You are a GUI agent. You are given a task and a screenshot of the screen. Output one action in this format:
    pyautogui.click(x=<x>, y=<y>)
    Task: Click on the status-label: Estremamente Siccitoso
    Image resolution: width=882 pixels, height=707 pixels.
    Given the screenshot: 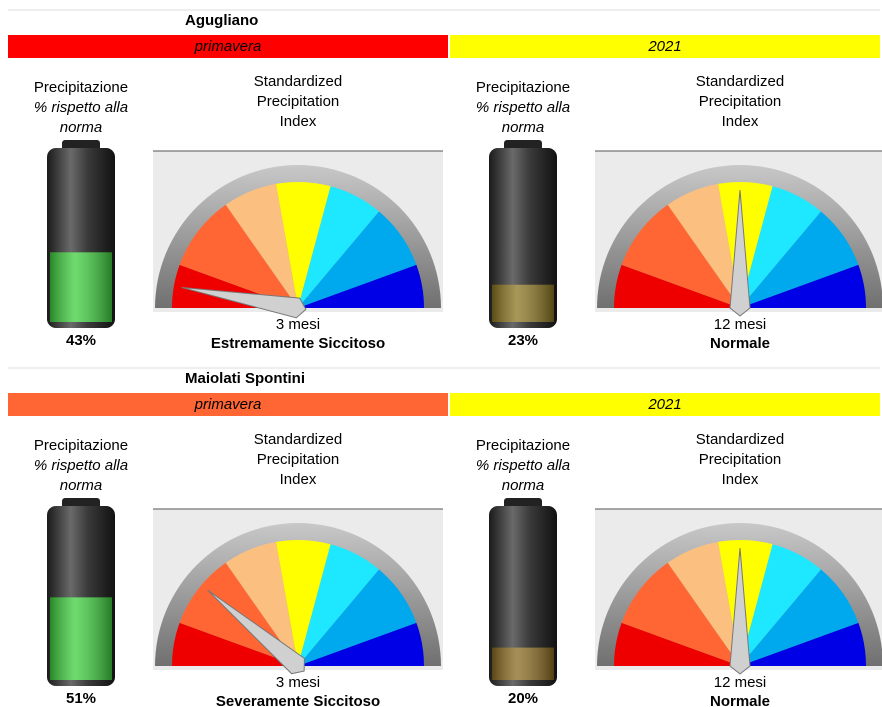 What is the action you would take?
    pyautogui.click(x=298, y=343)
    